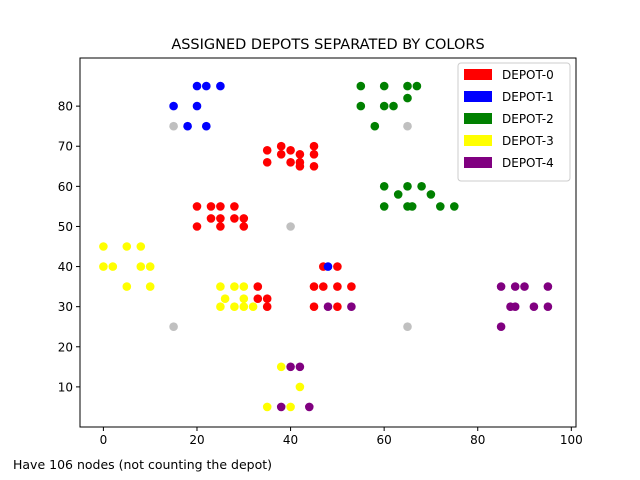 This screenshot has height=480, width=640. I want to click on legend-label: DEPOT-2, so click(528, 119).